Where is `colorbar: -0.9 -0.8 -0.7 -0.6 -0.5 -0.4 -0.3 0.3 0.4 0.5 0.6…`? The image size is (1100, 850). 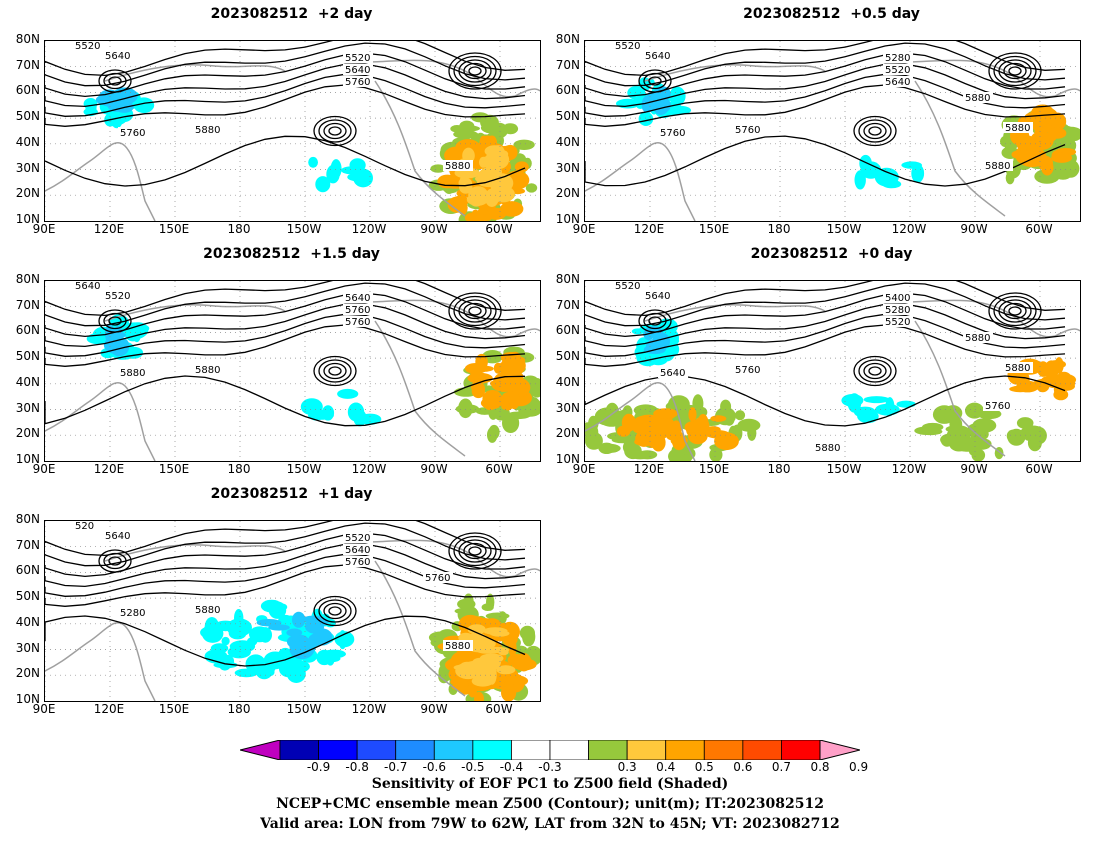 colorbar: -0.9 -0.8 -0.7 -0.6 -0.5 -0.4 -0.3 0.3 0.4 0.5 0.6… is located at coordinates (553, 759).